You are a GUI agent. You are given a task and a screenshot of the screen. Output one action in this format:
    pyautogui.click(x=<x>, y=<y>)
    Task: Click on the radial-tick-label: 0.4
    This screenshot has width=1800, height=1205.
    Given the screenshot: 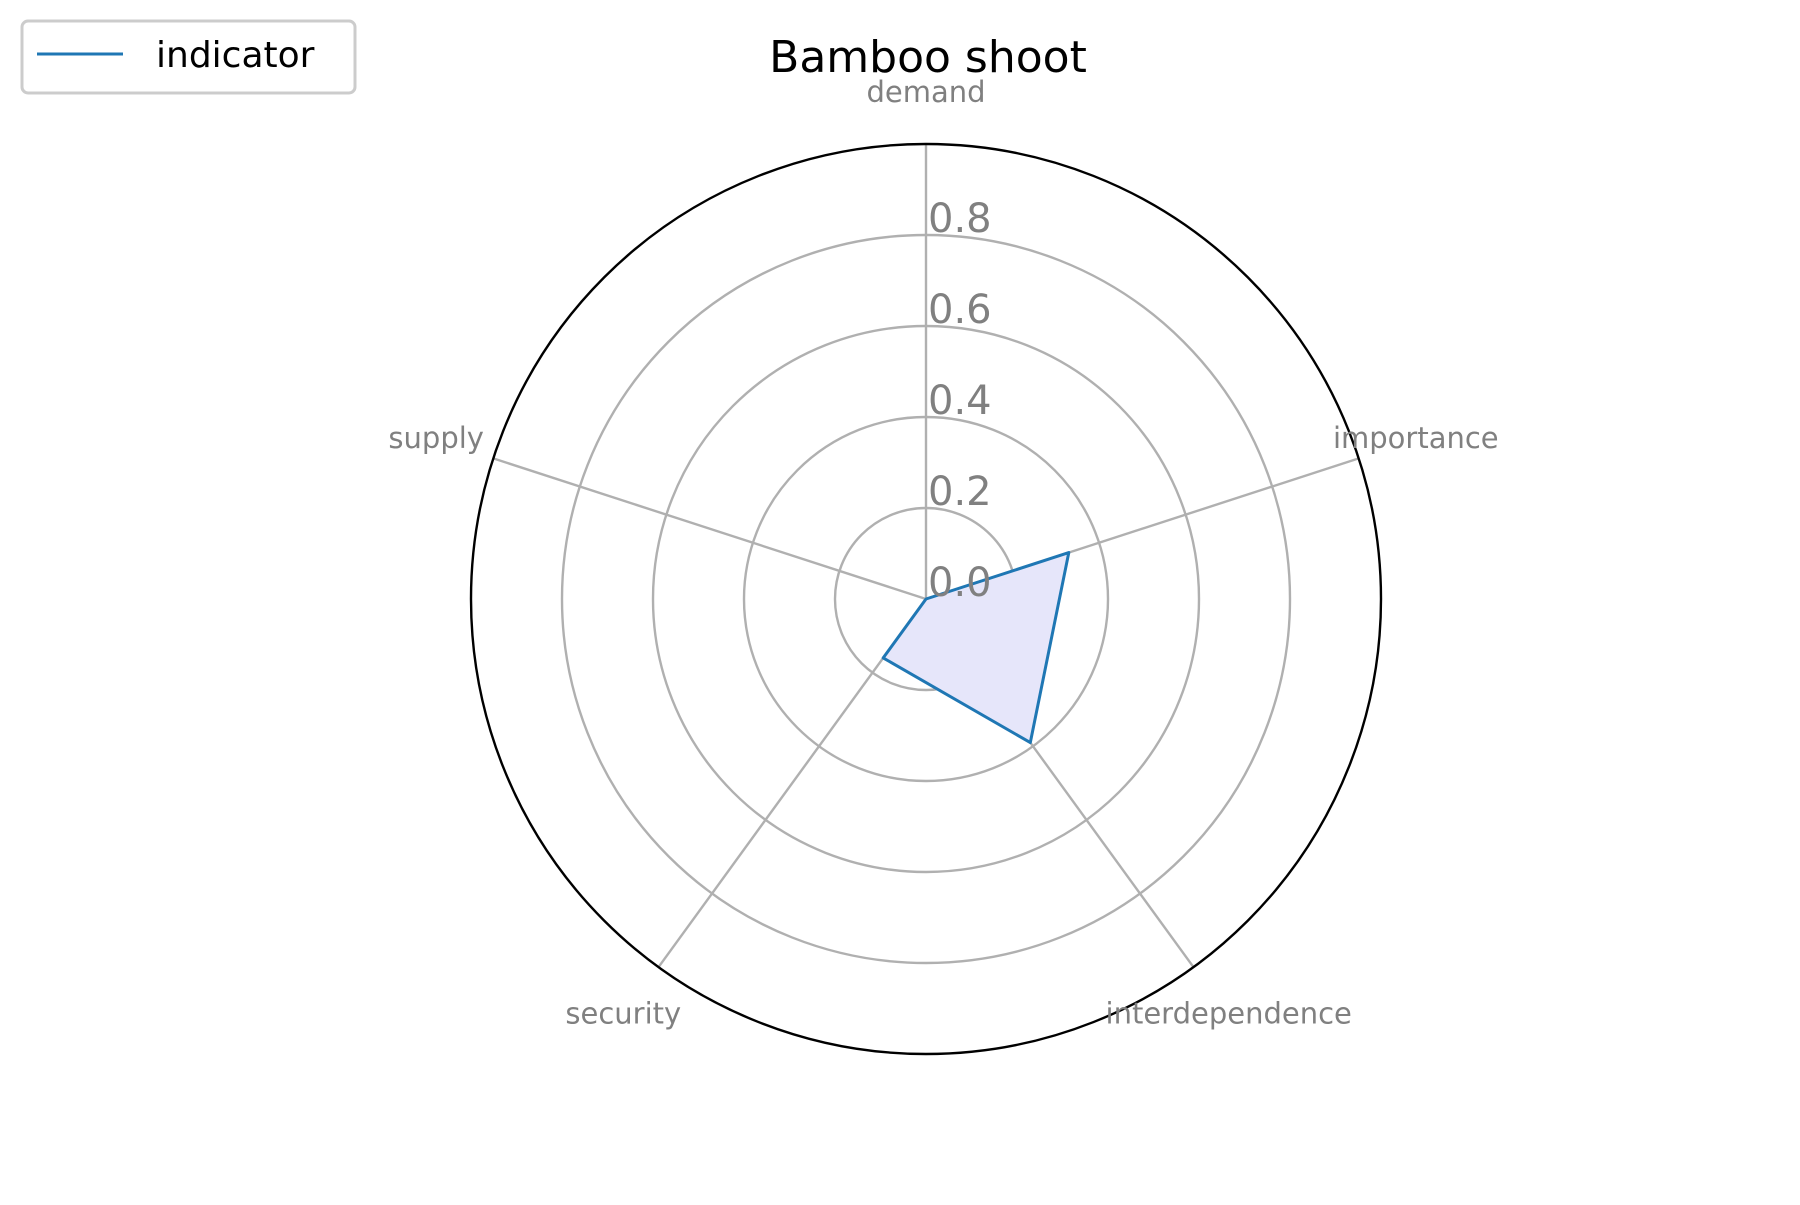 What is the action you would take?
    pyautogui.click(x=960, y=401)
    